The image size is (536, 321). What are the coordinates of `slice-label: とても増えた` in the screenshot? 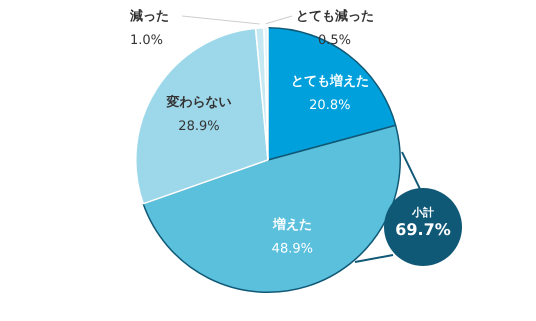 It's located at (329, 80).